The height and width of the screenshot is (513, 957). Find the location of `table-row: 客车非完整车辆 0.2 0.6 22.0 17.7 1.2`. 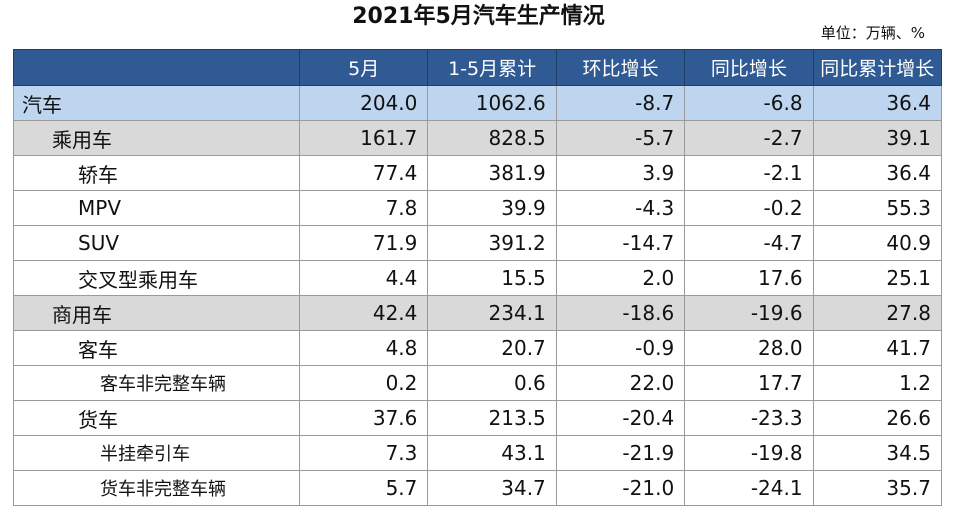

table-row: 客车非完整车辆 0.2 0.6 22.0 17.7 1.2 is located at coordinates (477, 383).